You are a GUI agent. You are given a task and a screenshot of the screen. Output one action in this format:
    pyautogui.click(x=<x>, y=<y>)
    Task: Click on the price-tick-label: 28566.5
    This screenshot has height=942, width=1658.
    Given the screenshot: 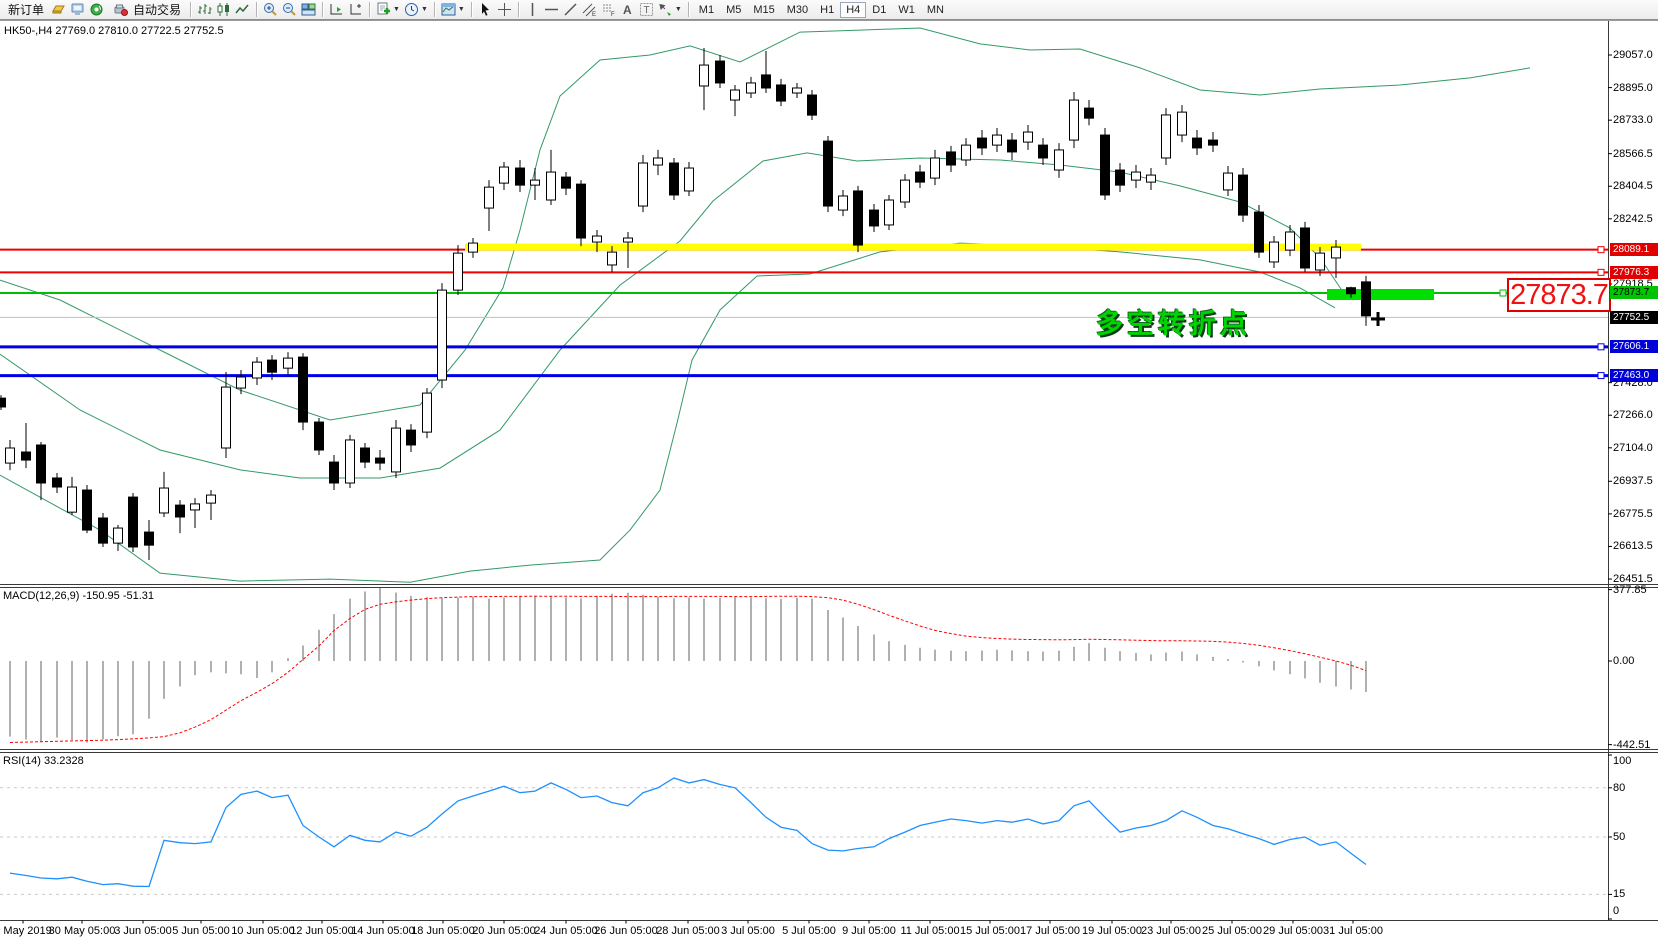 What is the action you would take?
    pyautogui.click(x=1633, y=153)
    